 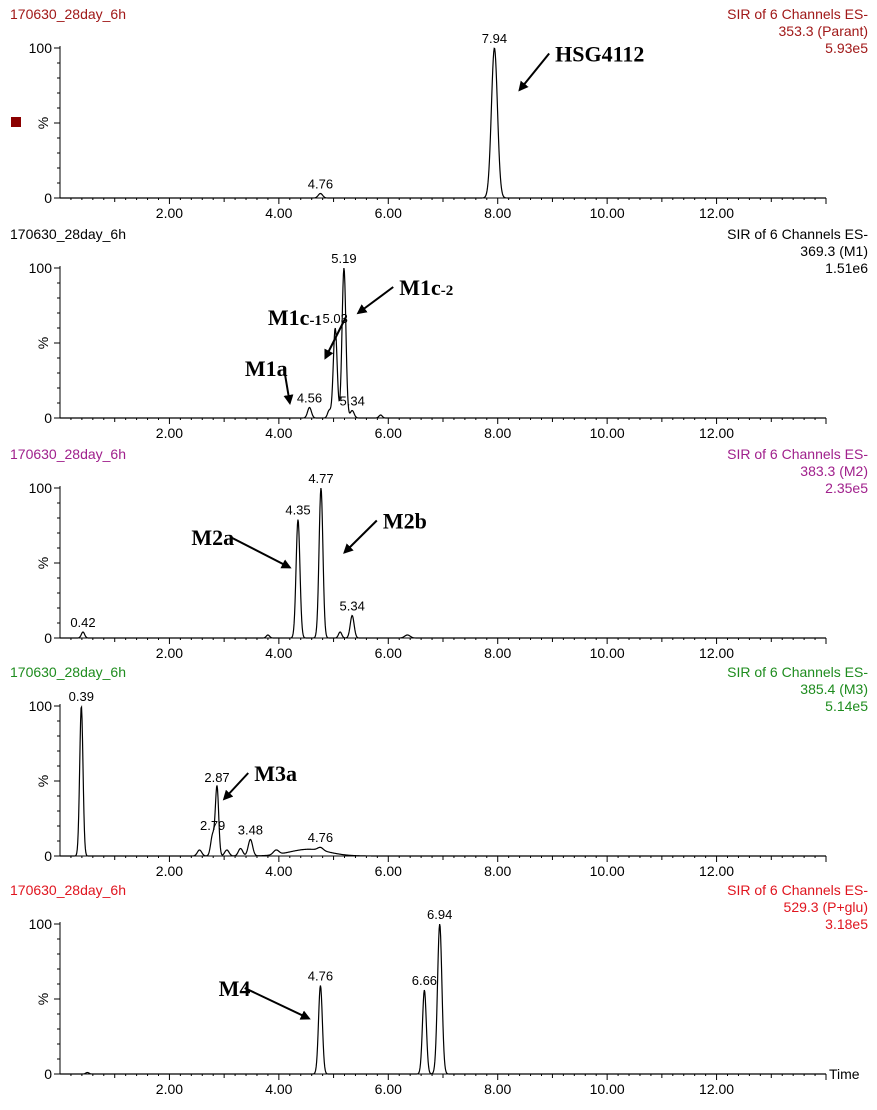 What do you see at coordinates (439, 914) in the screenshot?
I see `peak-label: 6.94` at bounding box center [439, 914].